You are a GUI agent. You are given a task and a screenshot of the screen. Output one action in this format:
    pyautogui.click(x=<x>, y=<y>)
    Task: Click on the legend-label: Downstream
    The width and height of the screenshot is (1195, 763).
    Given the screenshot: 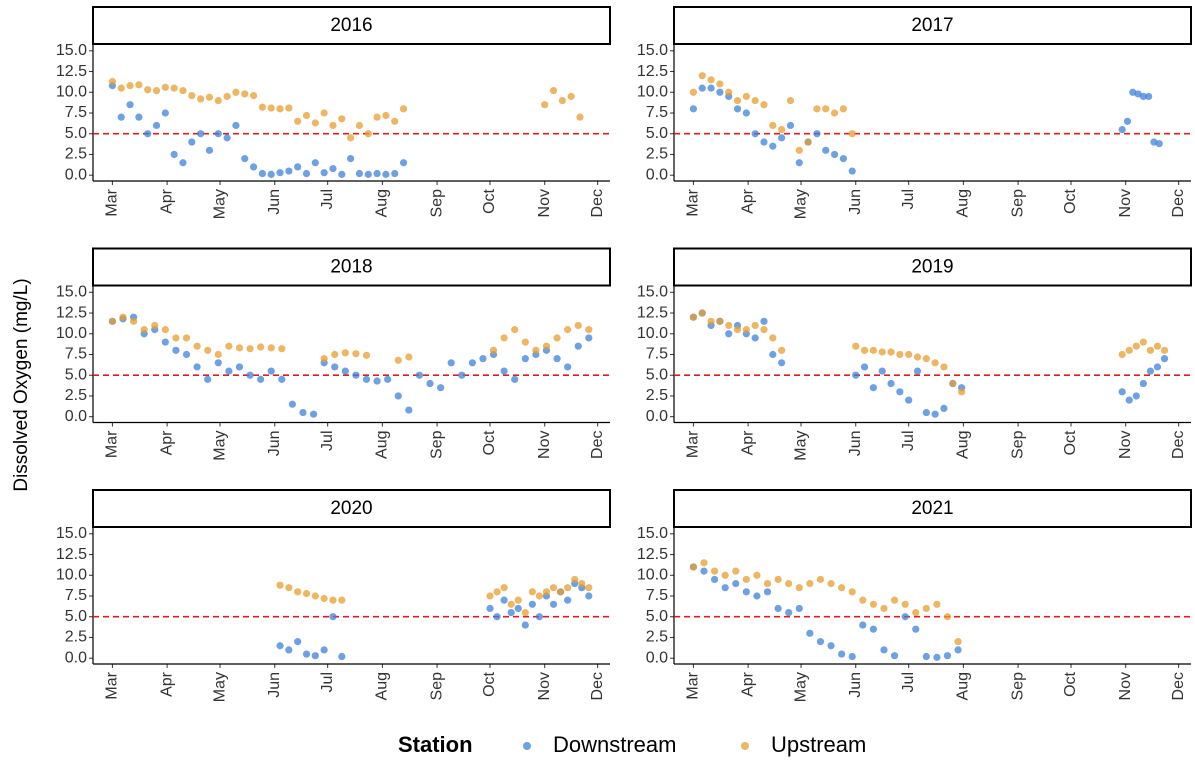 What is the action you would take?
    pyautogui.click(x=614, y=744)
    